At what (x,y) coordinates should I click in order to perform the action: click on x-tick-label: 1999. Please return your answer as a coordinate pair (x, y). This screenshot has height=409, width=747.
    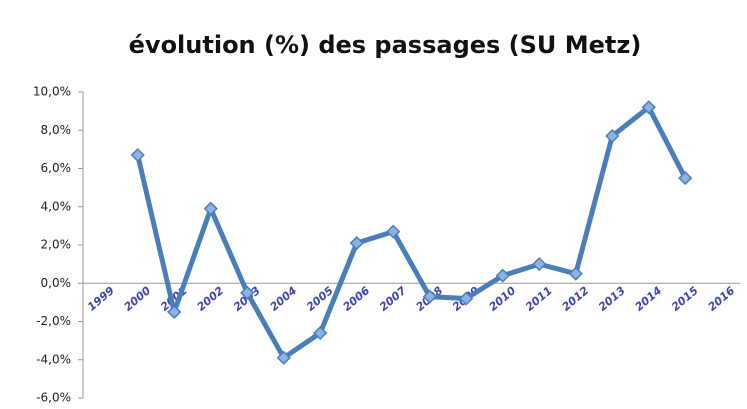
    Looking at the image, I should click on (101, 299).